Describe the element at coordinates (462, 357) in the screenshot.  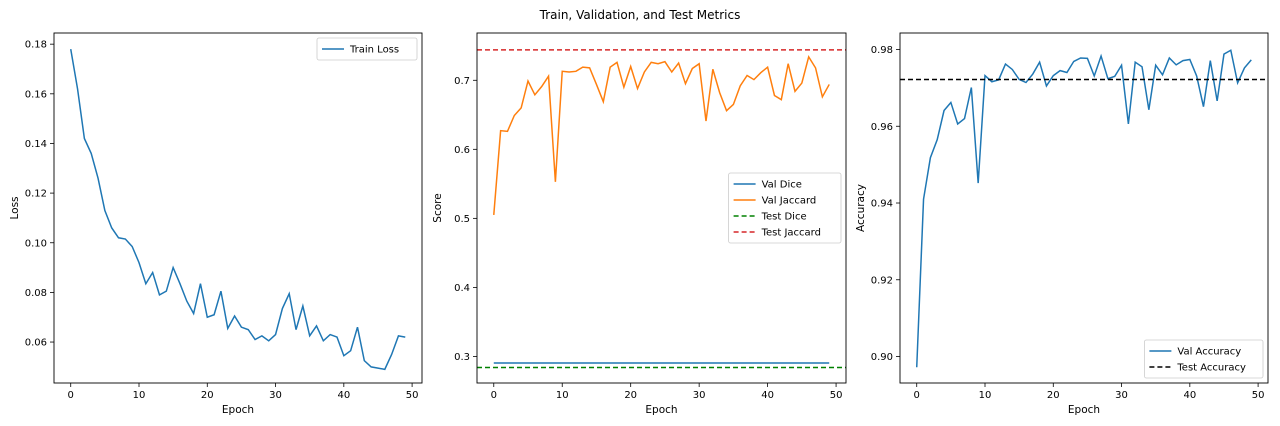
I see `y-tick-label: 0.3` at that location.